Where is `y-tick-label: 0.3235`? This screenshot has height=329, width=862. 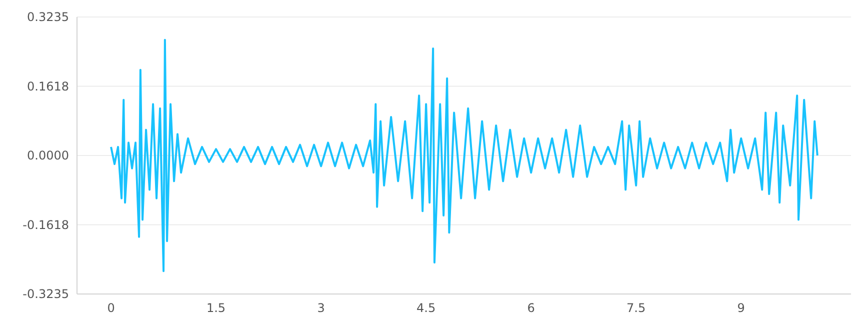 y-tick-label: 0.3235 is located at coordinates (48, 17).